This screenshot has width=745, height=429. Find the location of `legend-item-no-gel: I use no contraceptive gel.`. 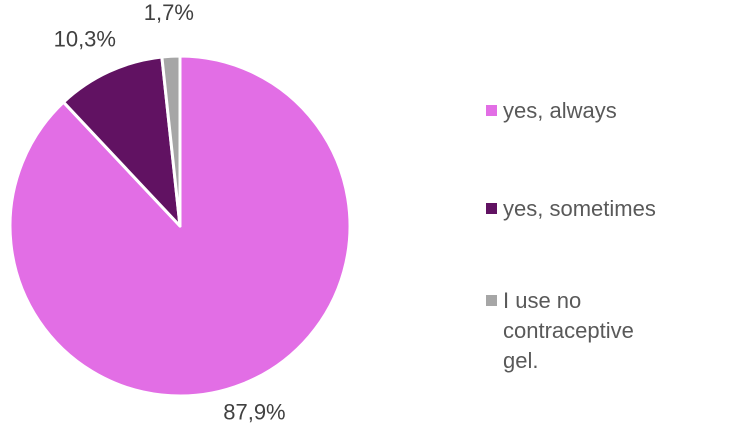

legend-item-no-gel: I use no contraceptive gel. is located at coordinates (574, 331).